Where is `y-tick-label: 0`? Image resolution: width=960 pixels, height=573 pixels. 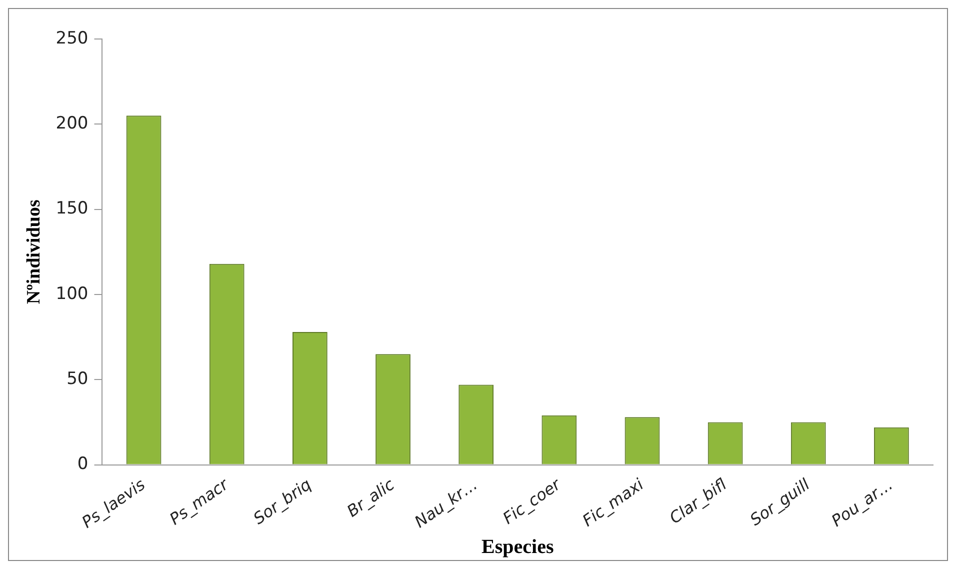
y-tick-label: 0 is located at coordinates (82, 464).